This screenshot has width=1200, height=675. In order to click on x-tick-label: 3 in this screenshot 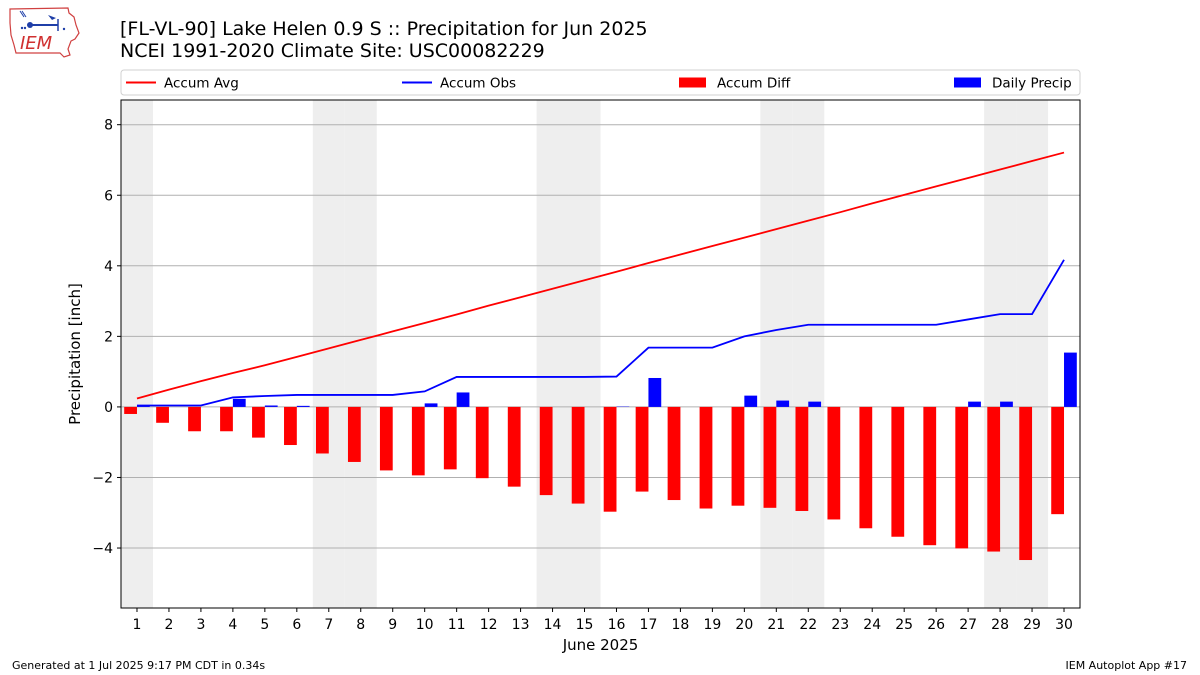, I will do `click(200, 625)`.